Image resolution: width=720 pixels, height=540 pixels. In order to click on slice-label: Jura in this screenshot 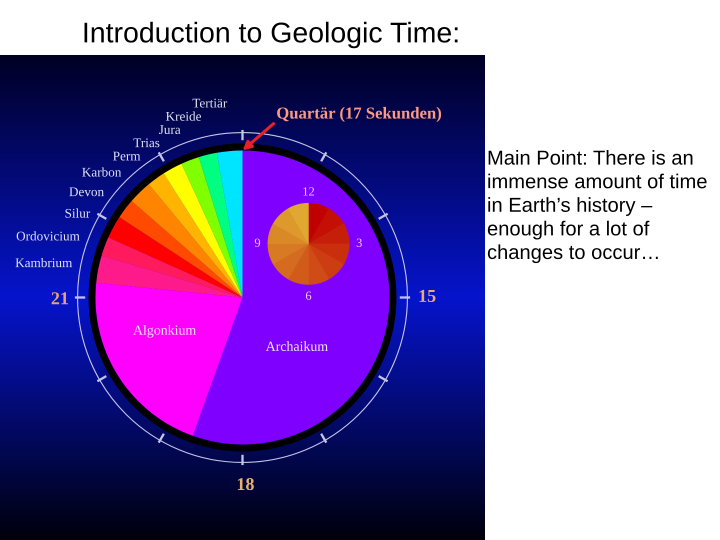, I will do `click(169, 129)`.